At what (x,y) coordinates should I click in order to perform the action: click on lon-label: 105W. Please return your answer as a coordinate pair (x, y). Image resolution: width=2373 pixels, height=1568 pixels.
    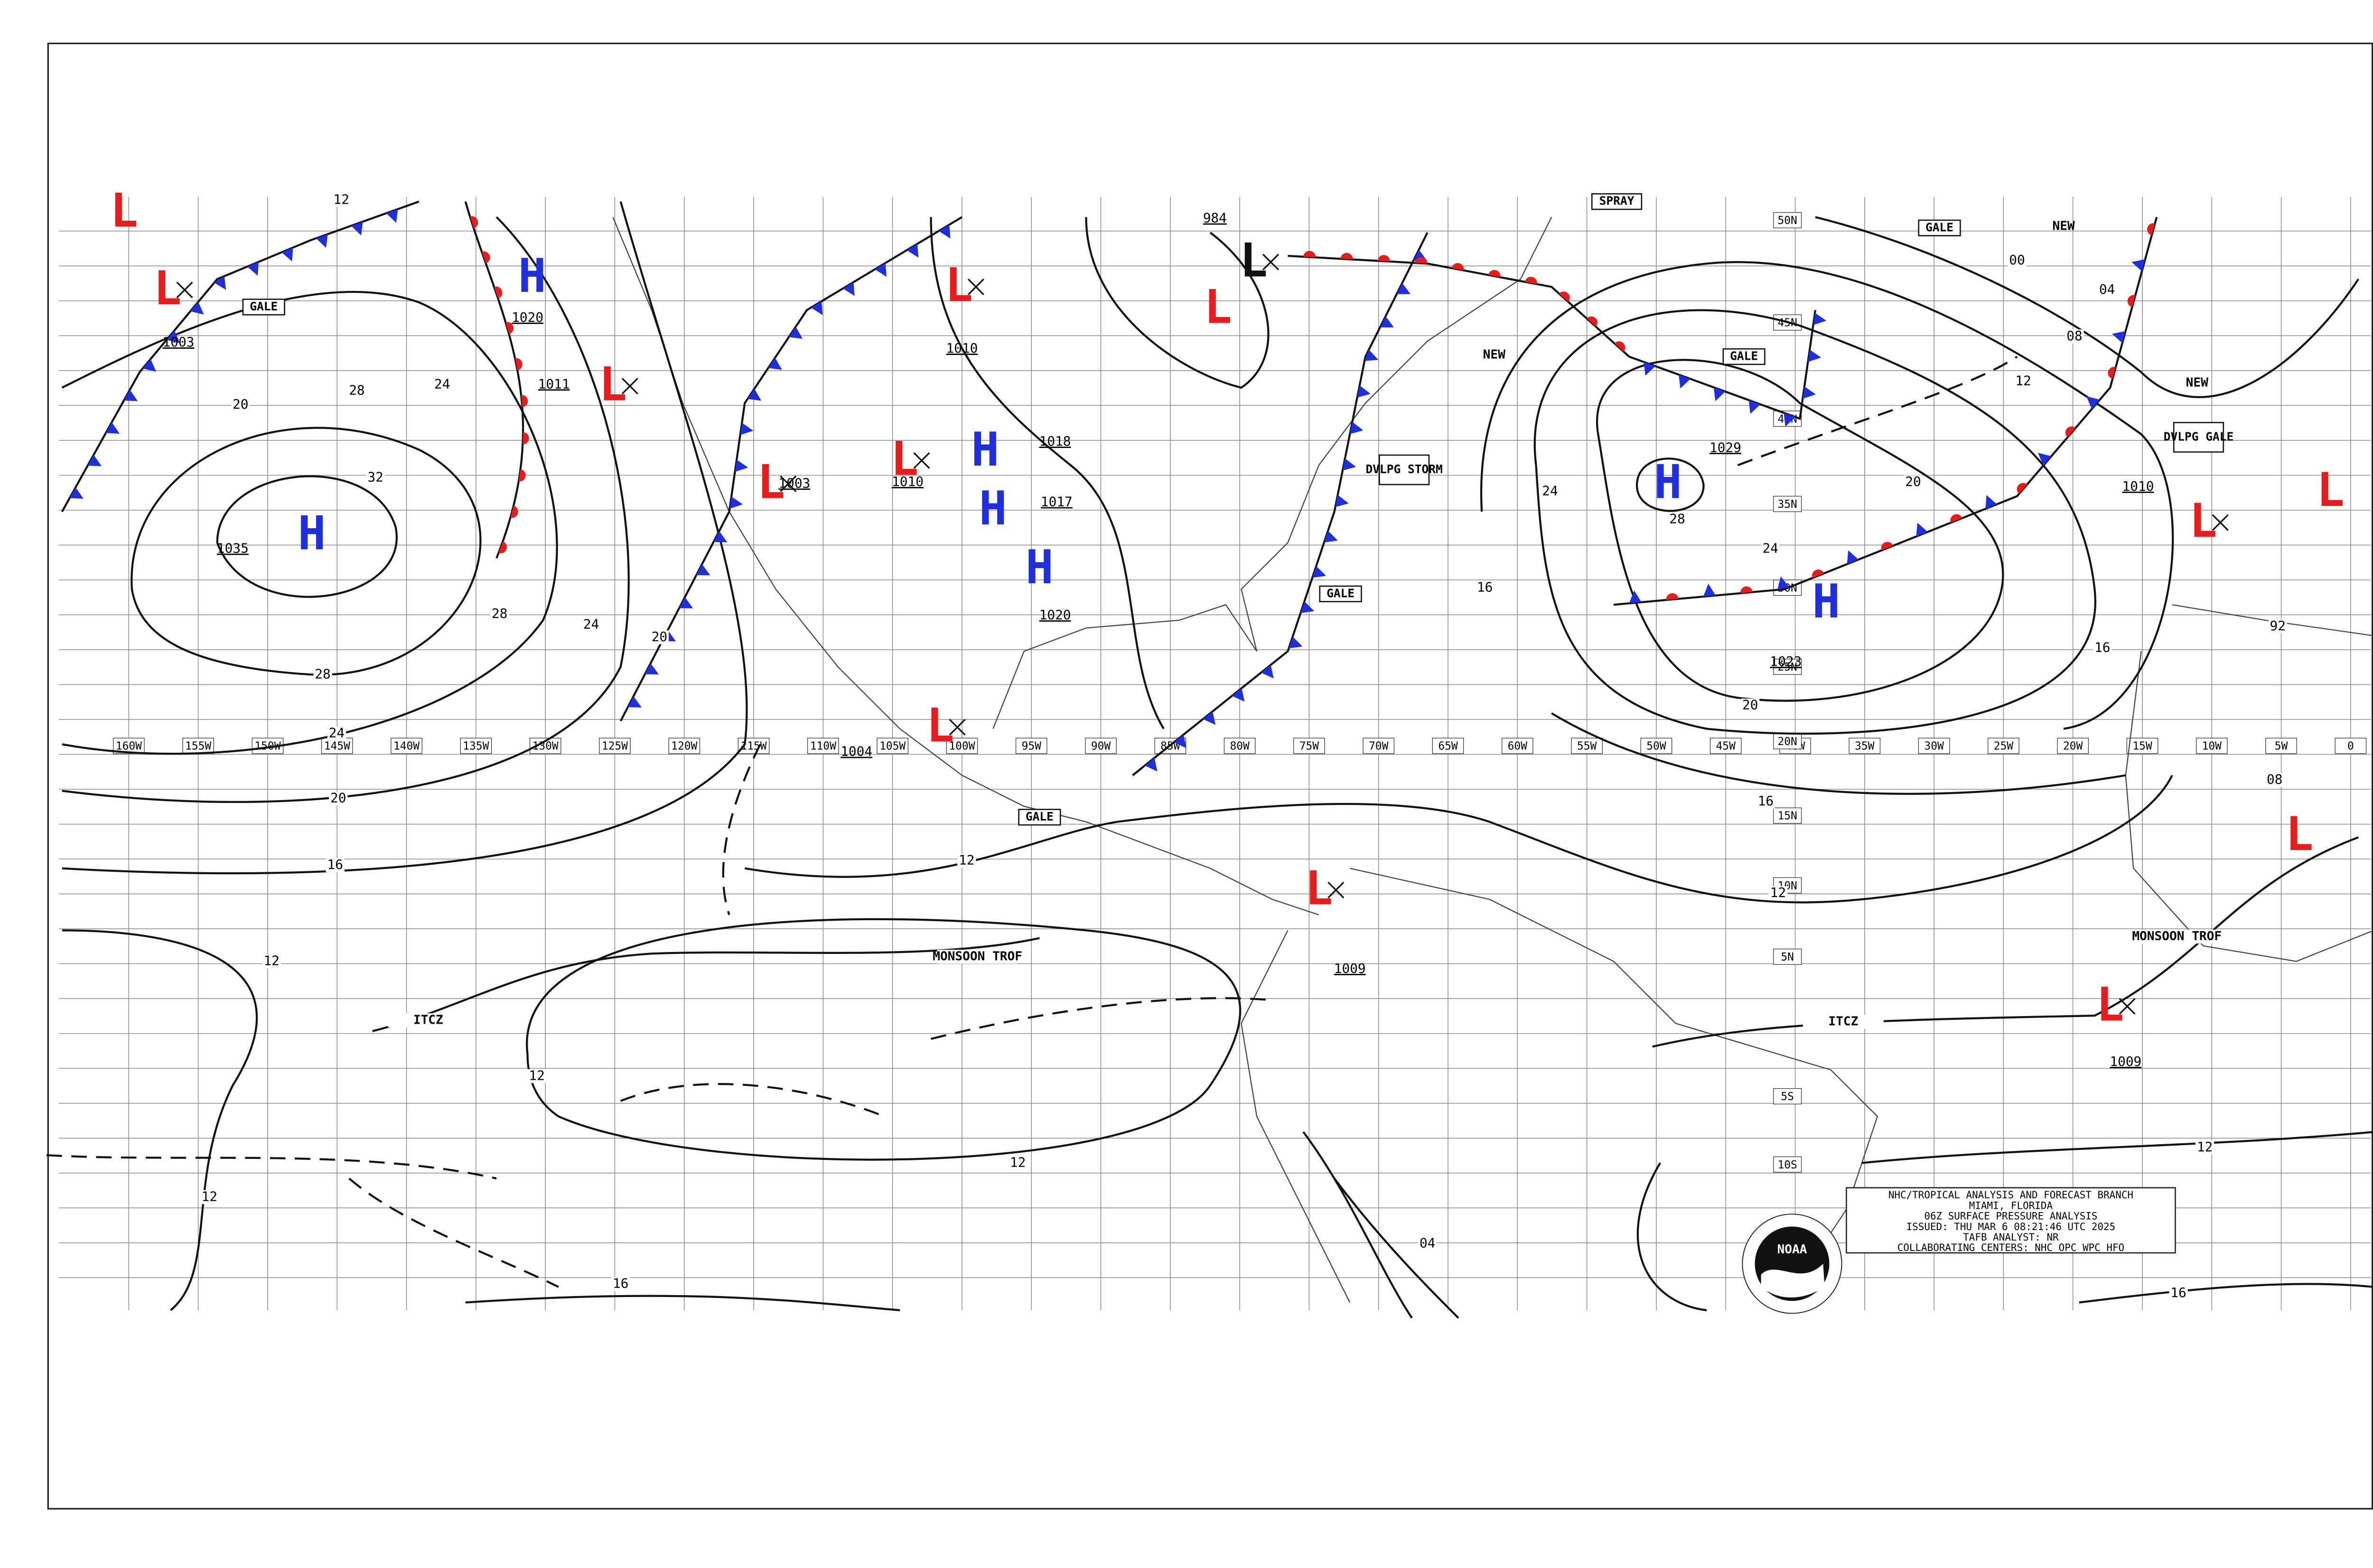
    Looking at the image, I should click on (892, 746).